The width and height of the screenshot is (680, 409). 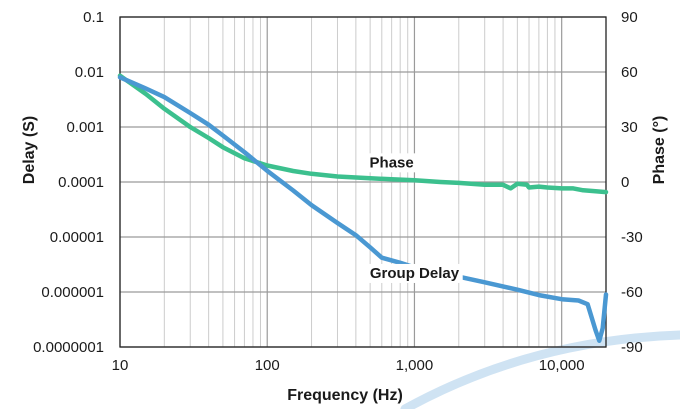 I want to click on y-left-tick-label: 0.1, so click(x=93, y=17).